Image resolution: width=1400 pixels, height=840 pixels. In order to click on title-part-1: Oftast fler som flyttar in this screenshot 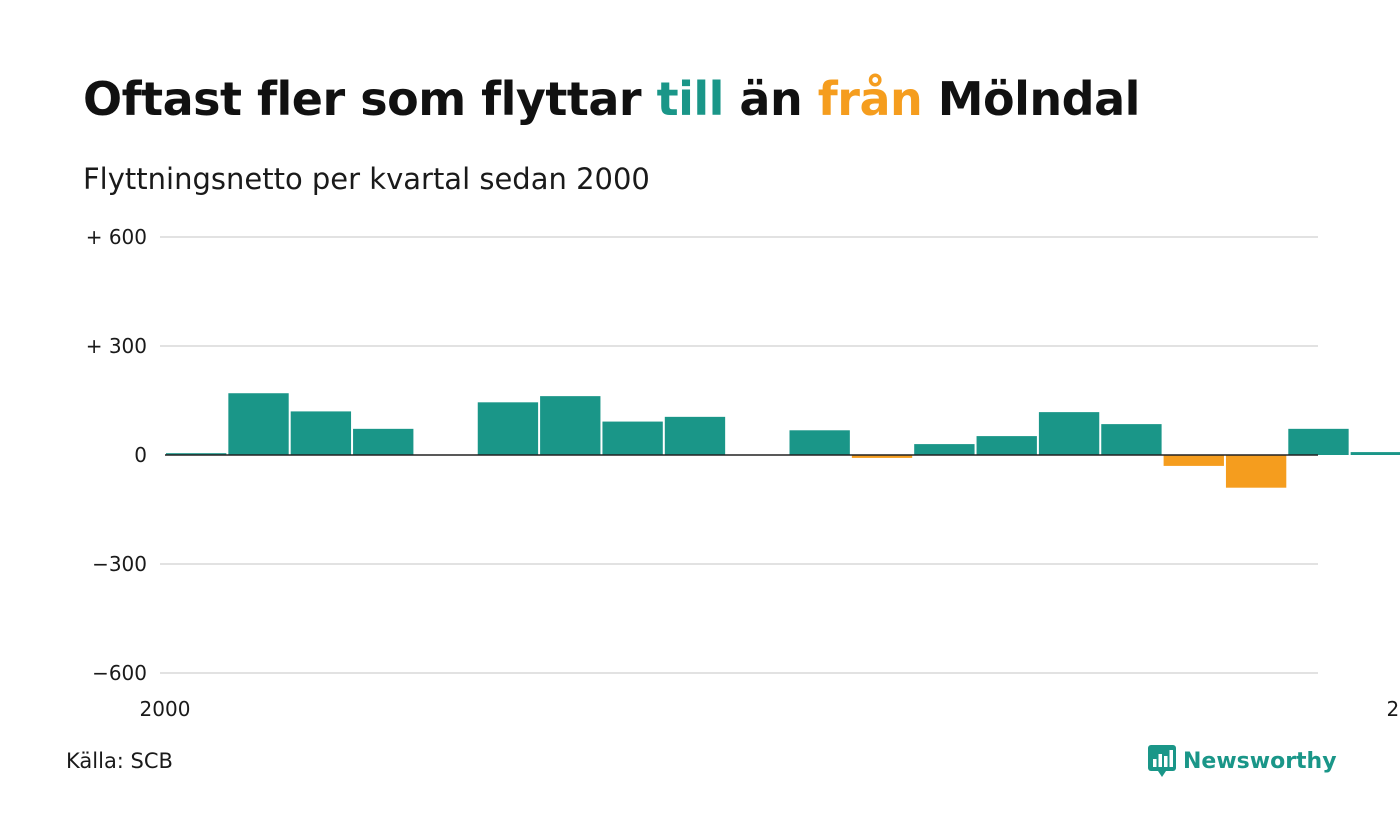, I will do `click(370, 99)`.